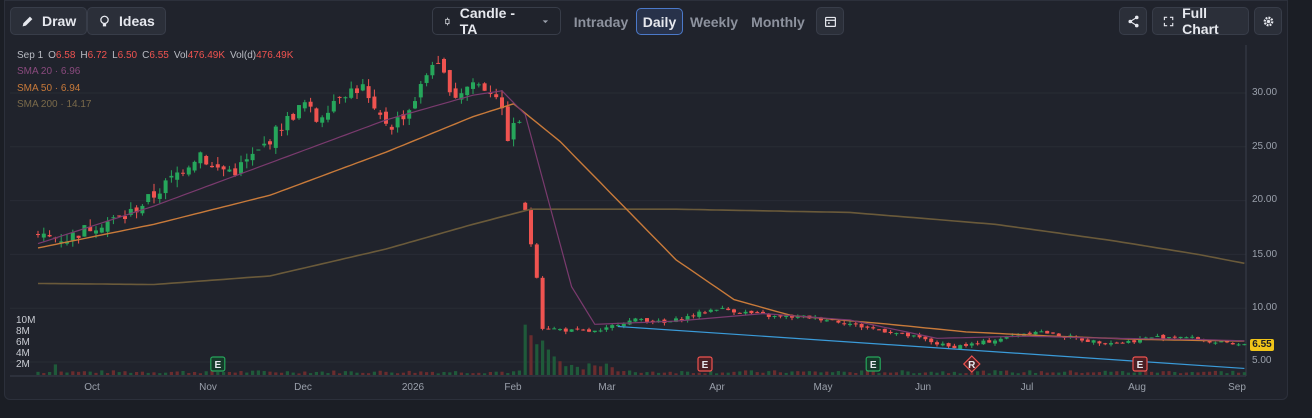 The height and width of the screenshot is (418, 1312). What do you see at coordinates (49, 21) in the screenshot?
I see `draw-button: Draw` at bounding box center [49, 21].